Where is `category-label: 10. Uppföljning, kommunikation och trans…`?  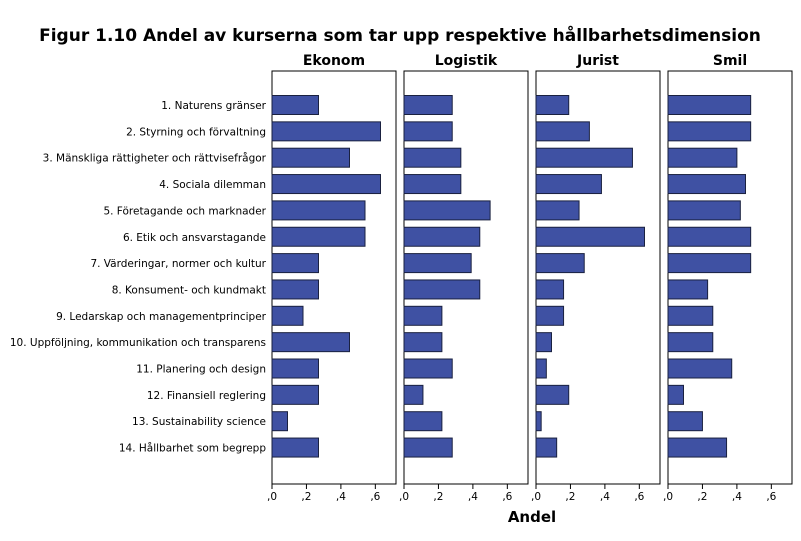
category-label: 10. Uppföljning, kommunikation och trans… is located at coordinates (138, 343).